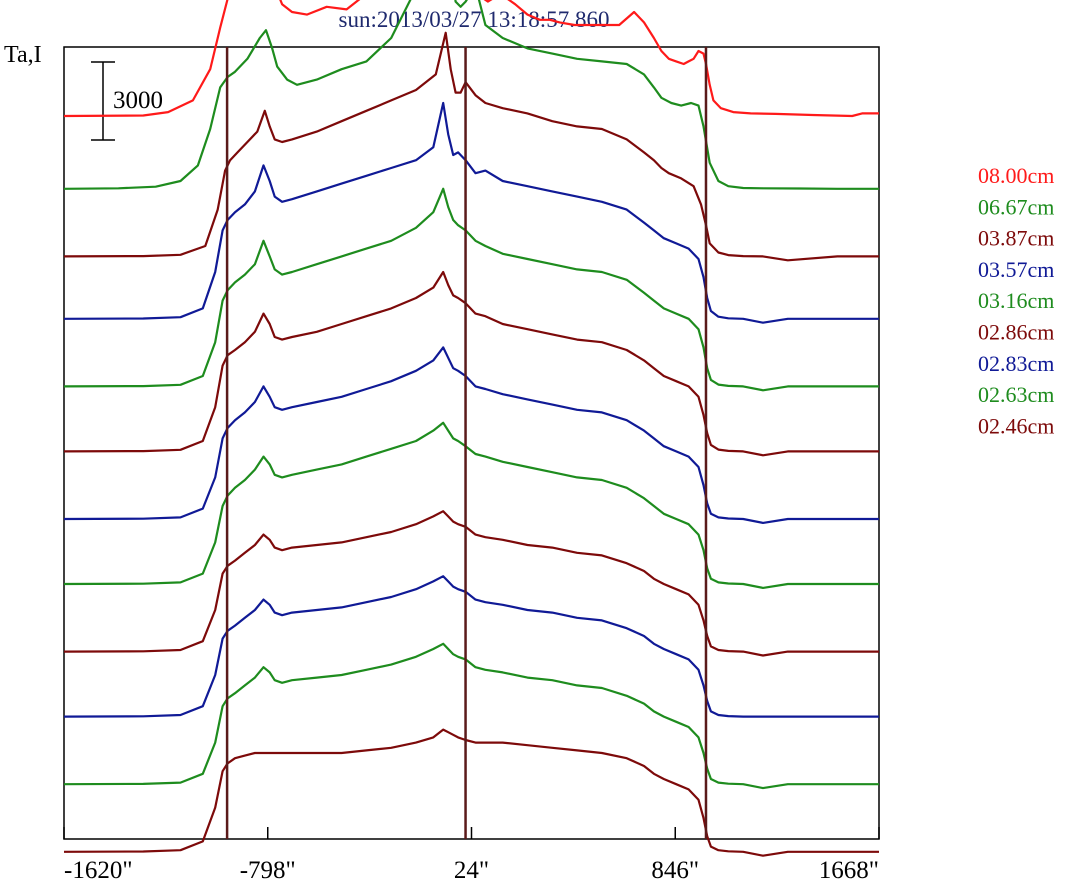 The image size is (1079, 885). What do you see at coordinates (471, 870) in the screenshot?
I see `x-tick-label-3: 24"` at bounding box center [471, 870].